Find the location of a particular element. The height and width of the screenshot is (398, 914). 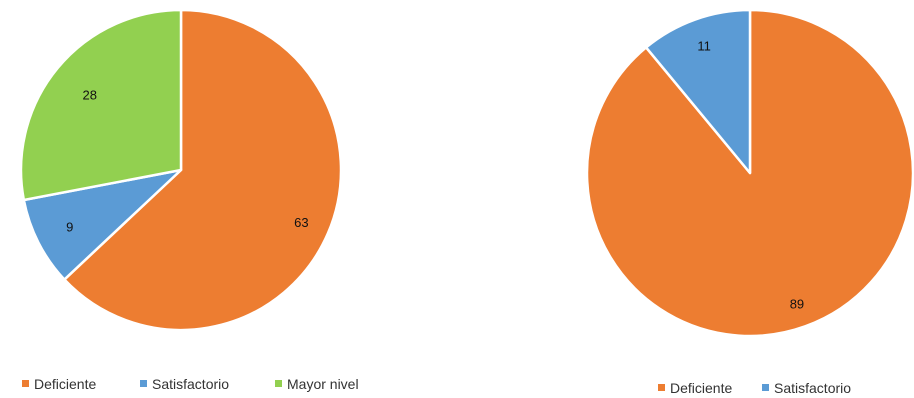

legend: Deficiente Satisfactorio Mayor nivel is located at coordinates (190, 384).